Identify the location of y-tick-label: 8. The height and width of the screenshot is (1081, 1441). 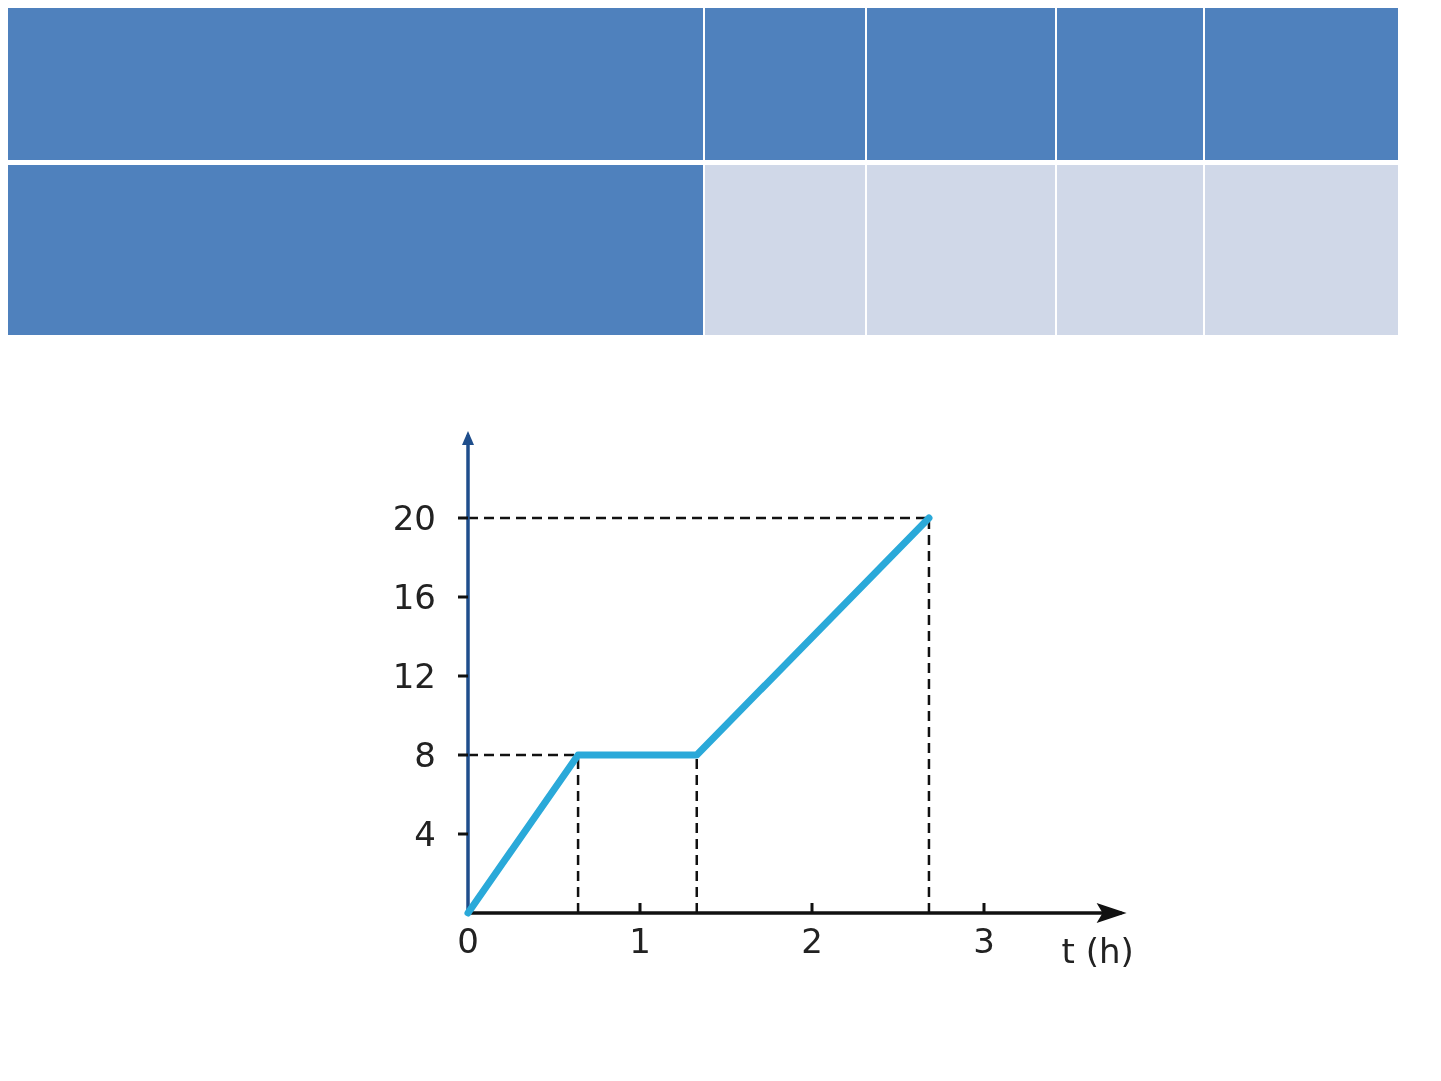
(425, 754).